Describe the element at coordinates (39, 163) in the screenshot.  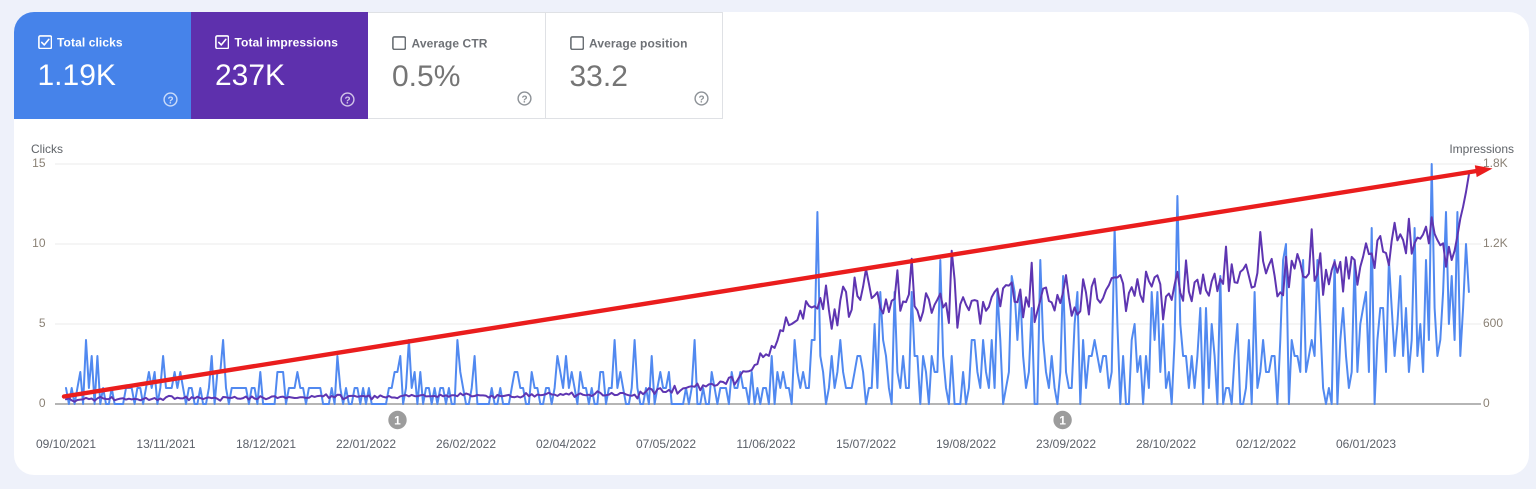
I see `svg-text: 15` at that location.